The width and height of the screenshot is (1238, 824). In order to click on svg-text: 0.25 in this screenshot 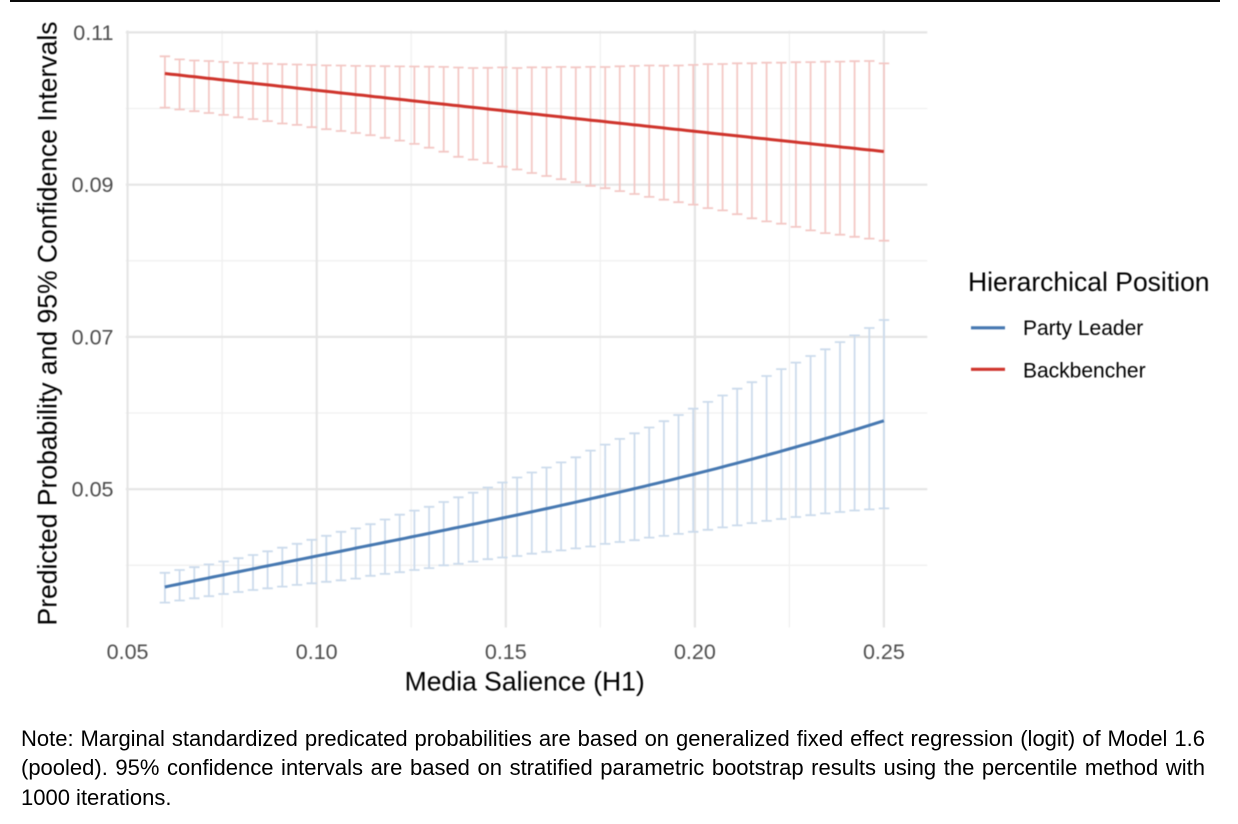, I will do `click(884, 652)`.